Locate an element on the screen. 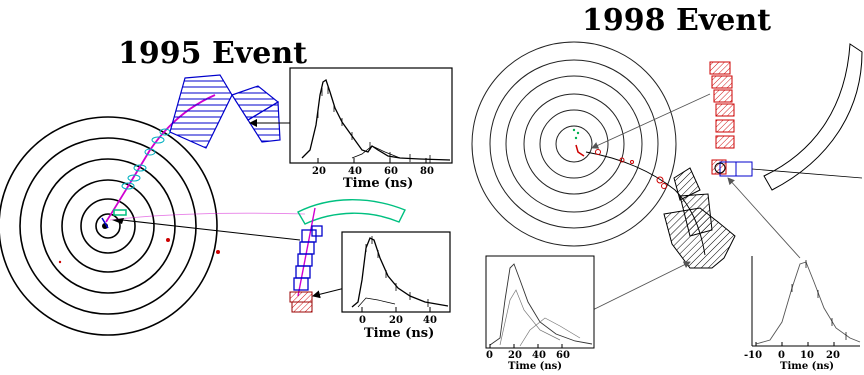 This screenshot has height=375, width=864. calorimeter-blocks-top-1995 is located at coordinates (225, 111).